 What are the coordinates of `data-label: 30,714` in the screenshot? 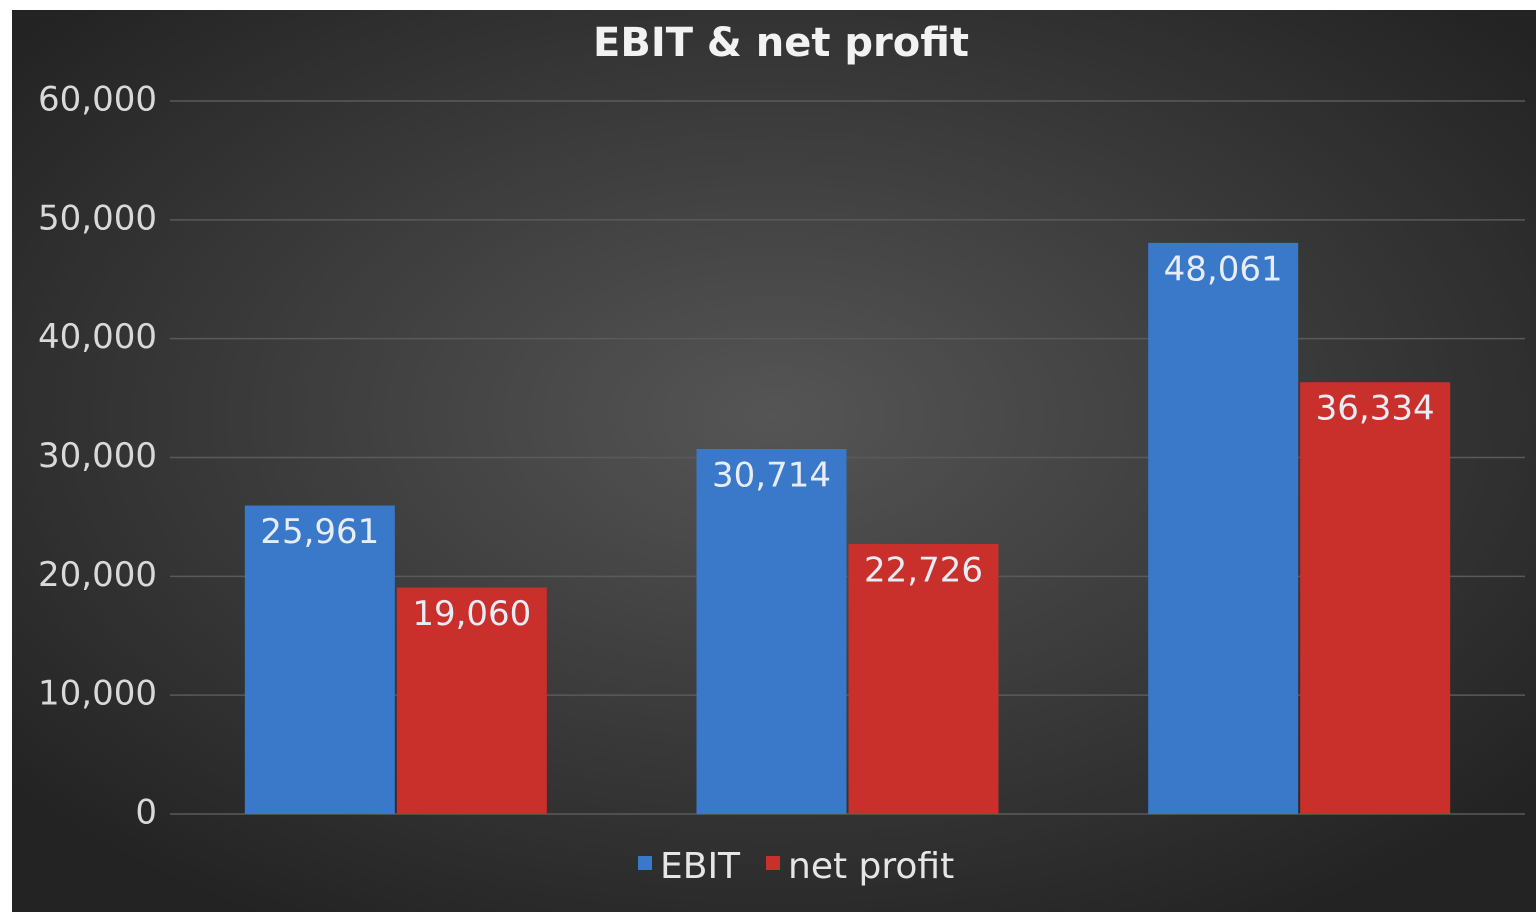 It's located at (771, 476).